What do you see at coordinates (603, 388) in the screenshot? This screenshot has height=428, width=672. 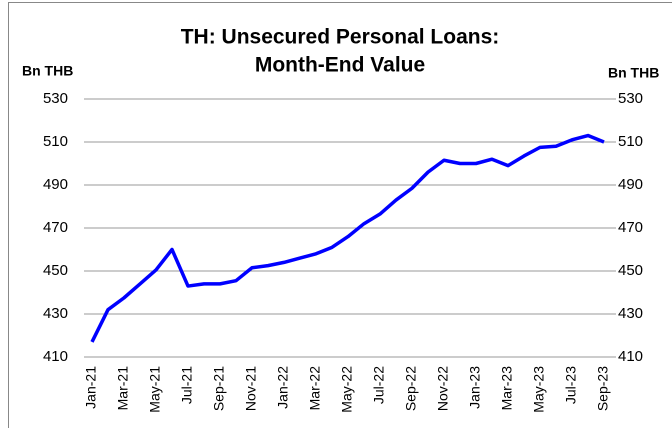 I see `x-tick-label: Sep-23` at bounding box center [603, 388].